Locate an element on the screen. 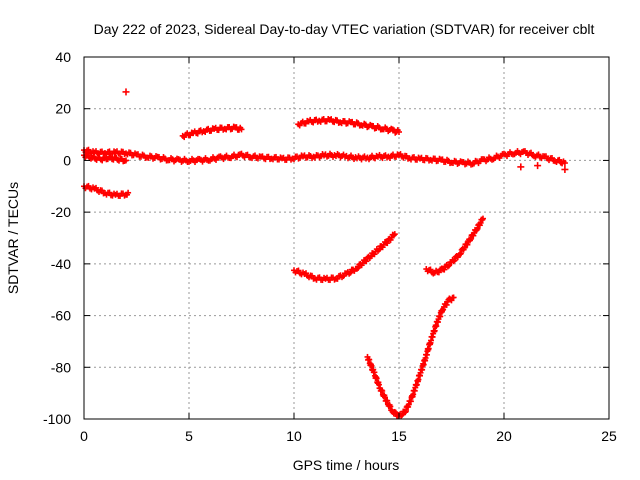  y-tick-label: -20 is located at coordinates (61, 212).